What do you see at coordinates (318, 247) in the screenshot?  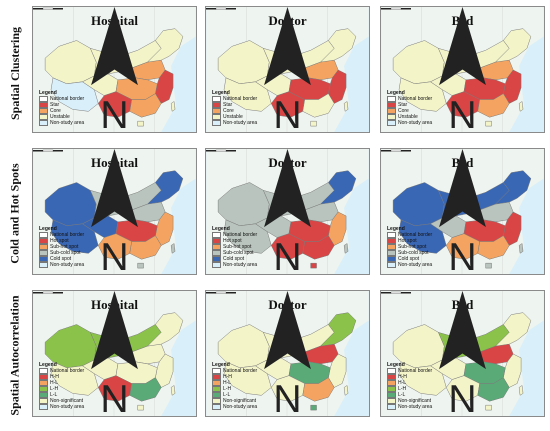 I see `region-south` at bounding box center [318, 247].